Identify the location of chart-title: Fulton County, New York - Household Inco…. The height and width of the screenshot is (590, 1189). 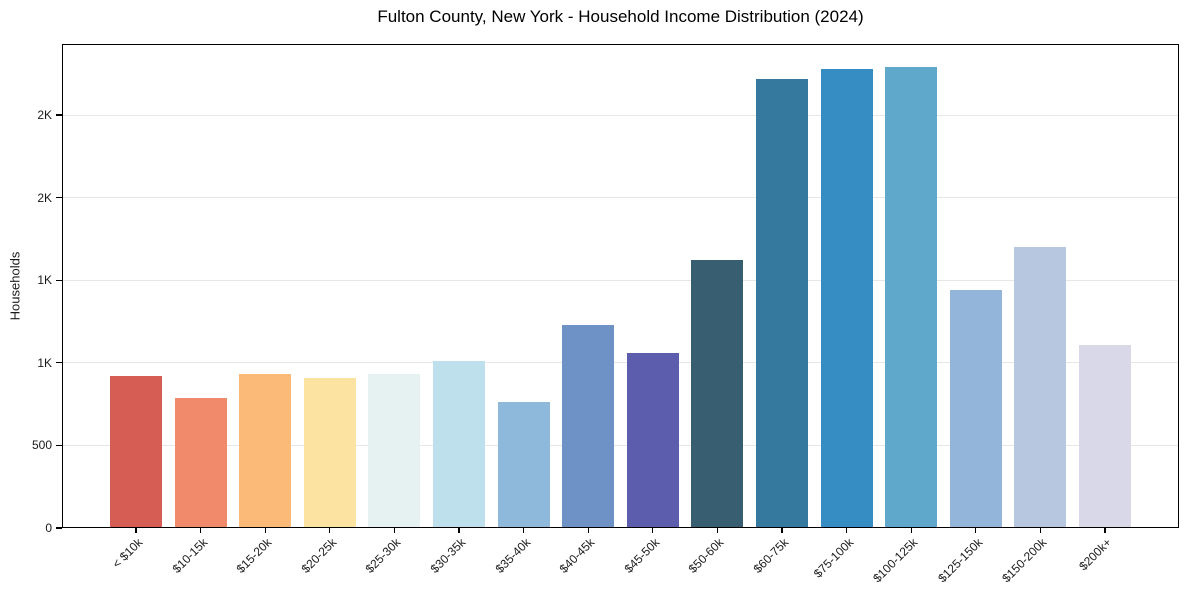
(620, 16).